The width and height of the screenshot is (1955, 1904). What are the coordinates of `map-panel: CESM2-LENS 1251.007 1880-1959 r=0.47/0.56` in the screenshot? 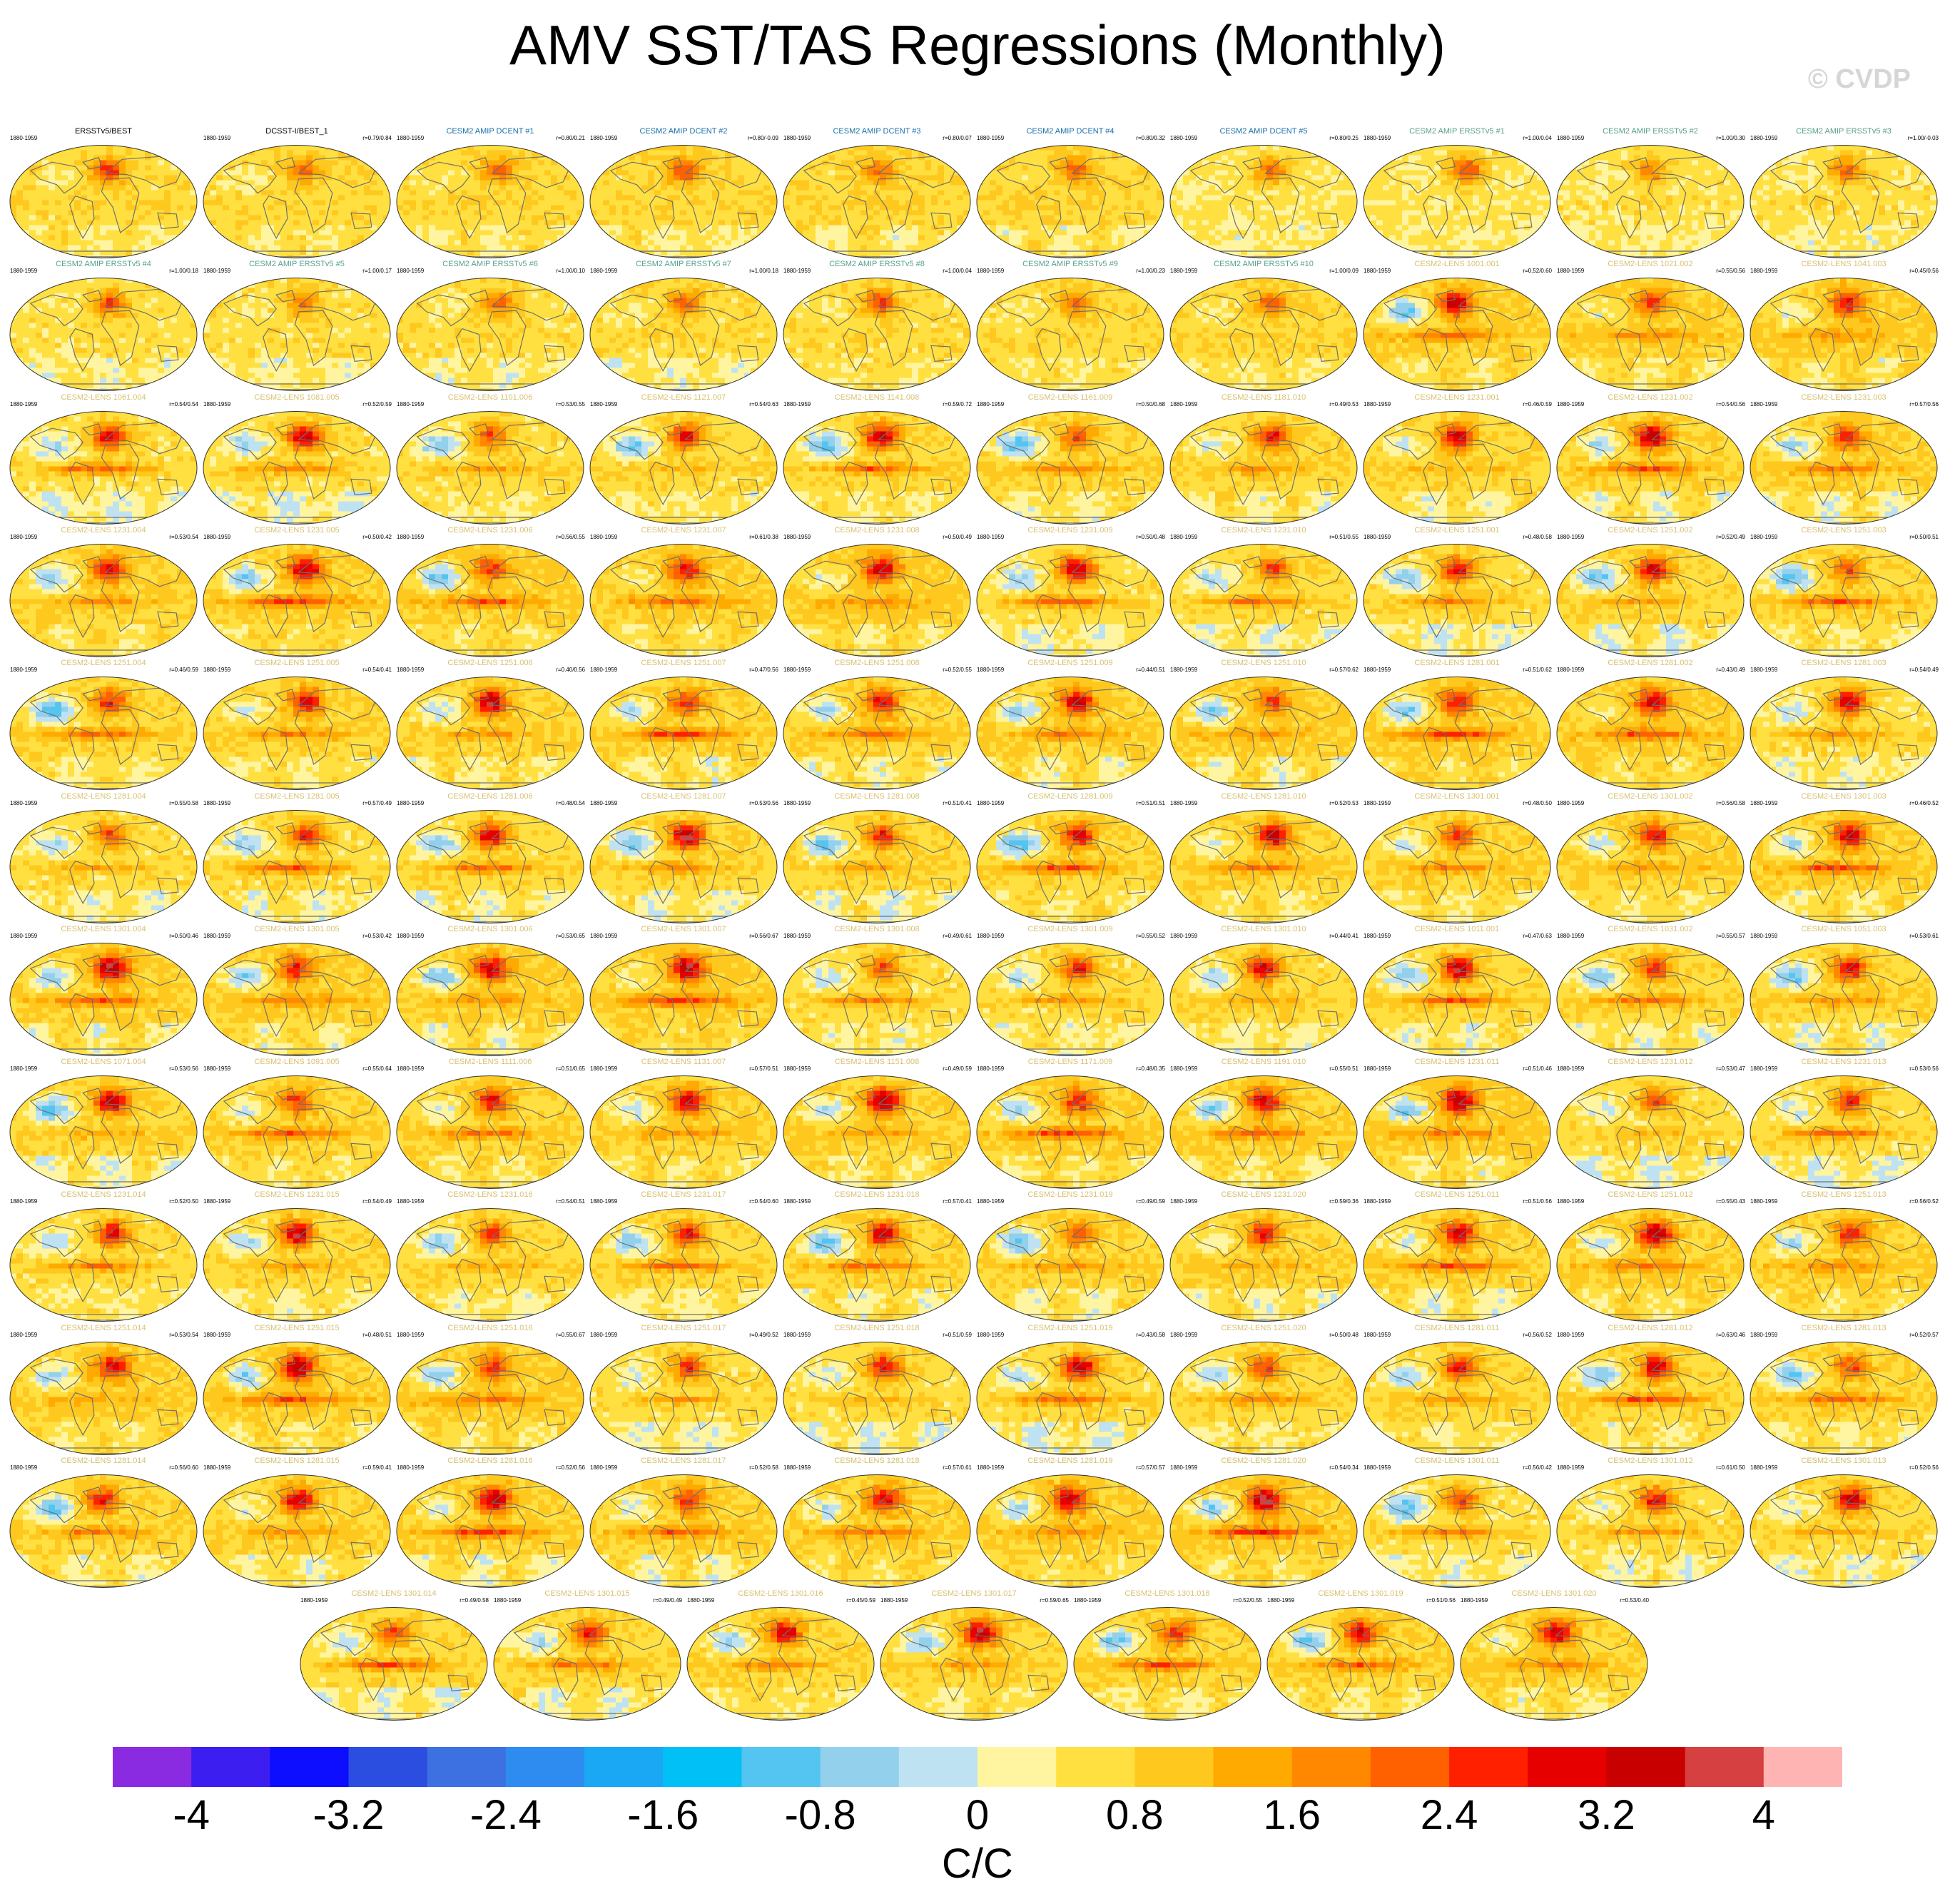 It's located at (683, 725).